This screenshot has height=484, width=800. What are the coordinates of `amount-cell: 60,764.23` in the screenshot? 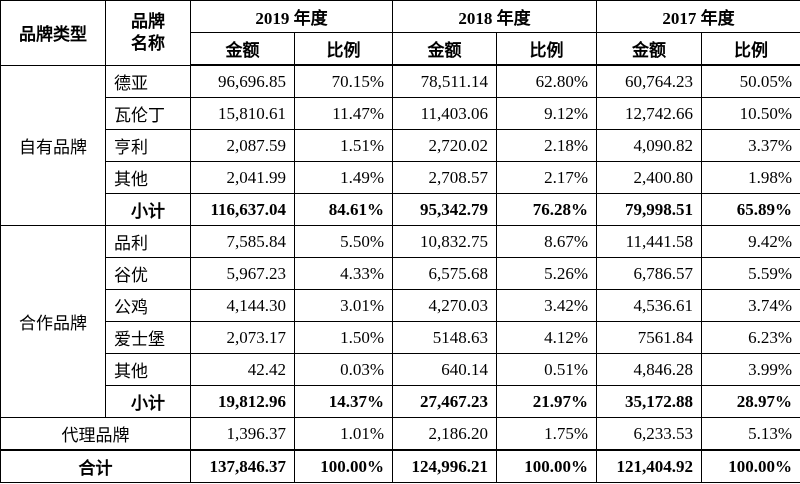 It's located at (649, 81).